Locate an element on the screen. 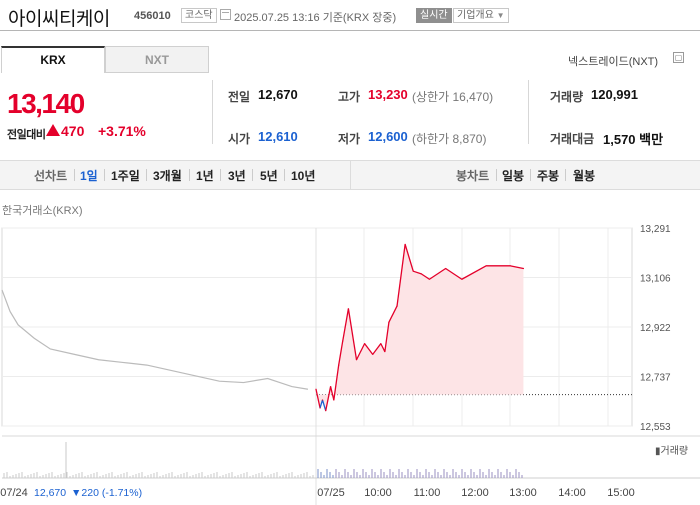 Image resolution: width=700 pixels, height=505 pixels. x-tick-label: 07/25 is located at coordinates (331, 493).